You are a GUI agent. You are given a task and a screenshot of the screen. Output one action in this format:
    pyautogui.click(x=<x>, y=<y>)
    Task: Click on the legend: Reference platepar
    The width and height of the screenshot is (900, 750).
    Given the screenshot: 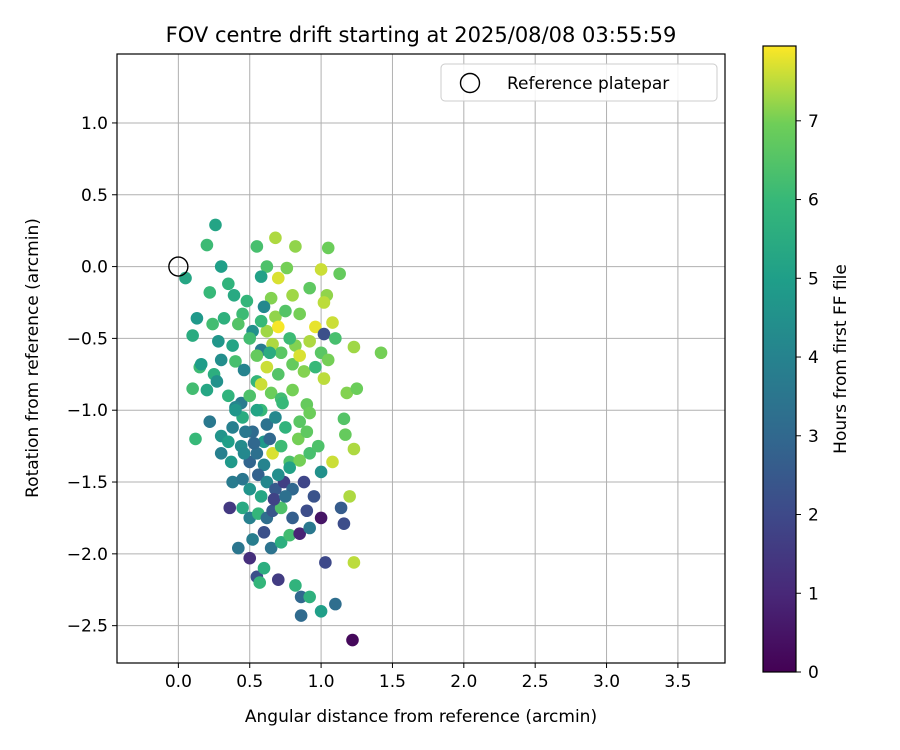 What is the action you would take?
    pyautogui.click(x=579, y=82)
    